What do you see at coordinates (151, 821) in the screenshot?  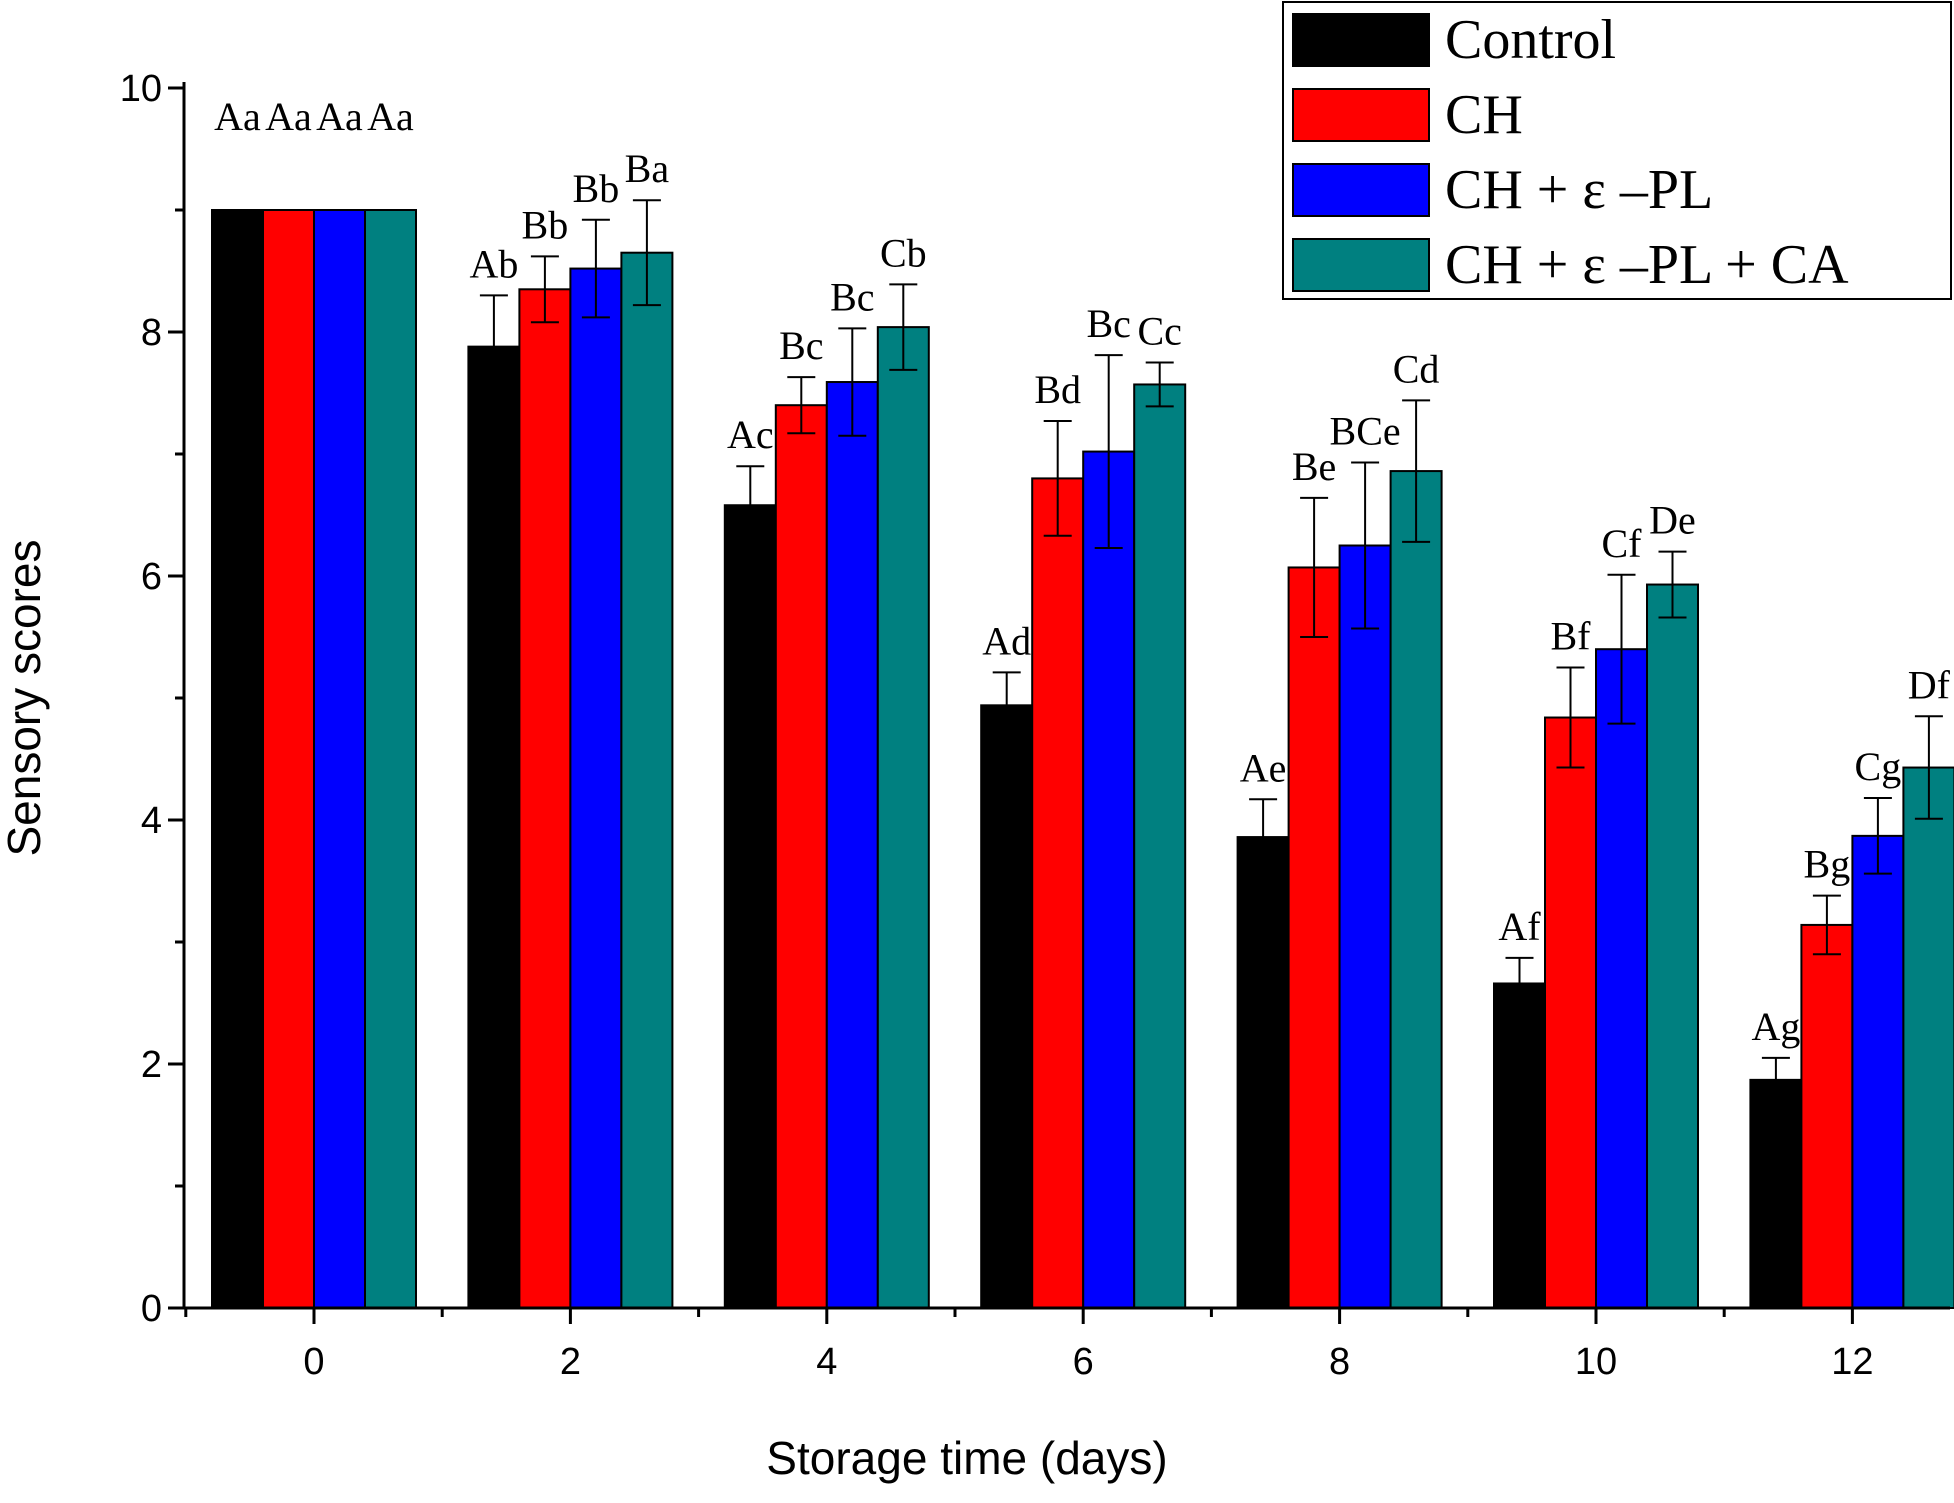 I see `y-tick-label: 4` at bounding box center [151, 821].